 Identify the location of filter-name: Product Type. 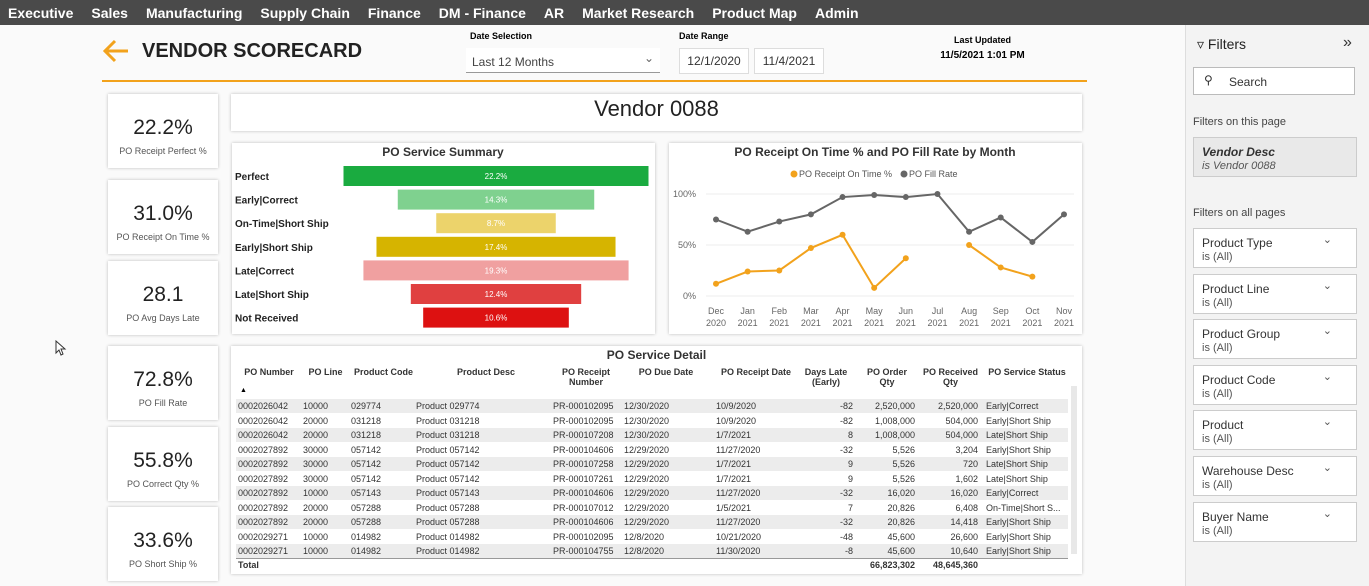
(1237, 243).